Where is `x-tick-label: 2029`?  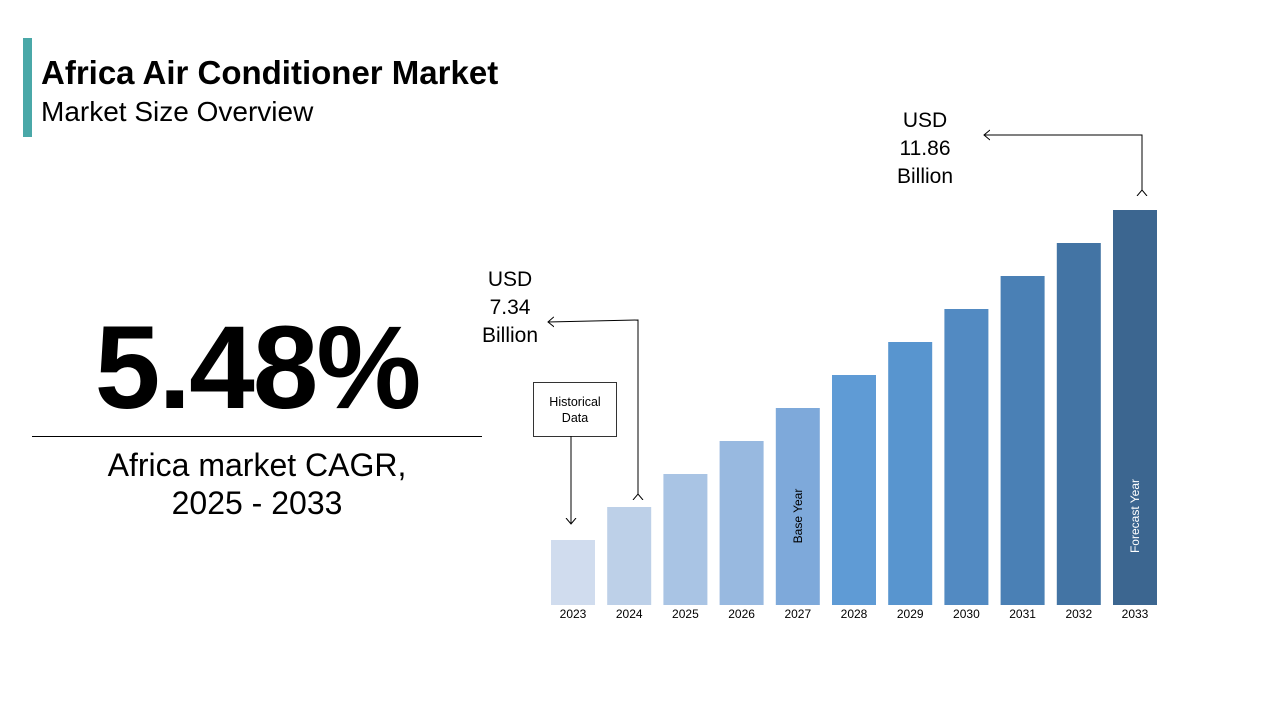 x-tick-label: 2029 is located at coordinates (910, 614).